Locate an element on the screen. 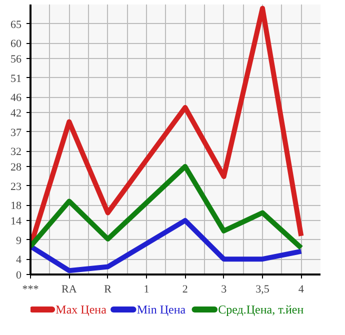 The image size is (345, 335). x-tick-label: R is located at coordinates (108, 290).